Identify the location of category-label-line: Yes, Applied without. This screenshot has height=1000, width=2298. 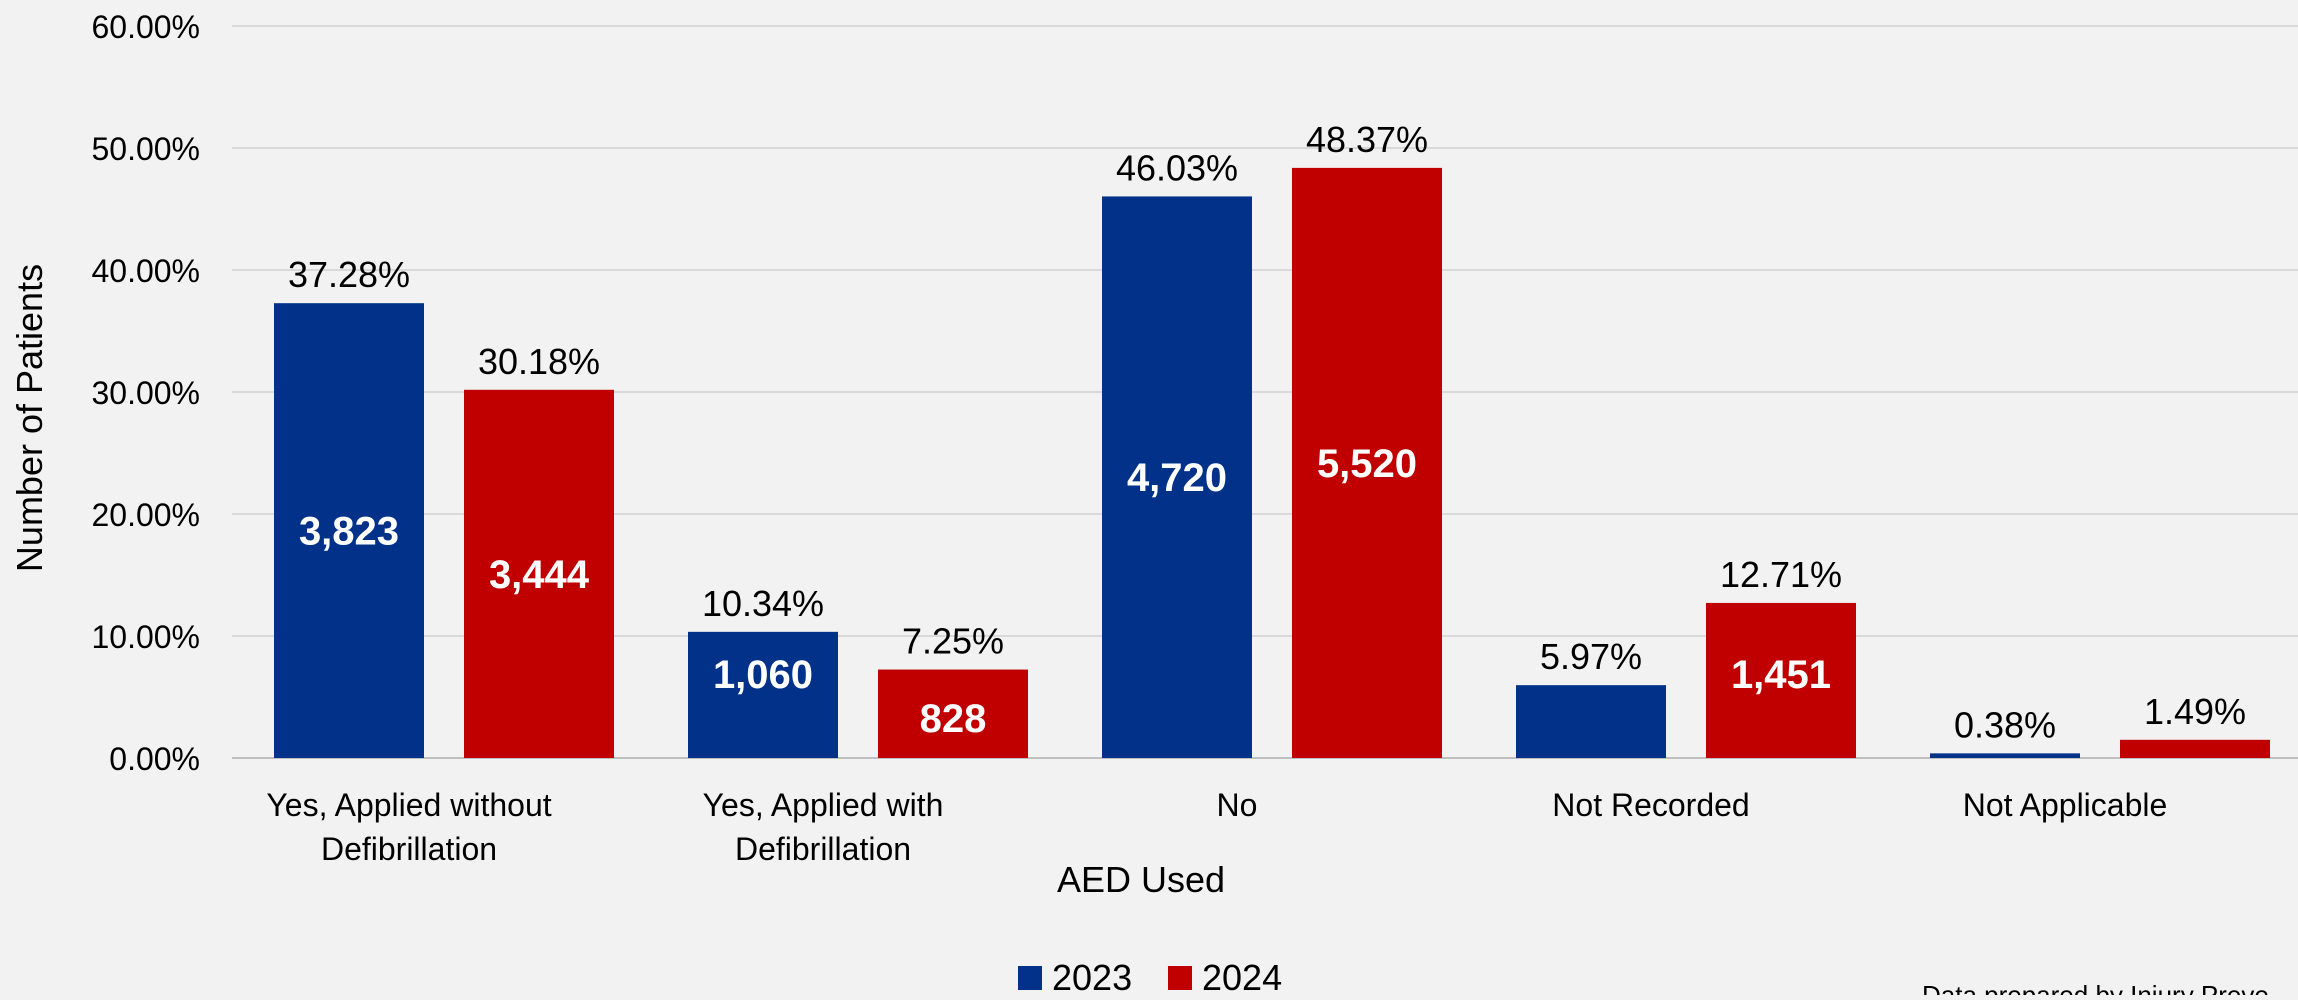
(408, 805).